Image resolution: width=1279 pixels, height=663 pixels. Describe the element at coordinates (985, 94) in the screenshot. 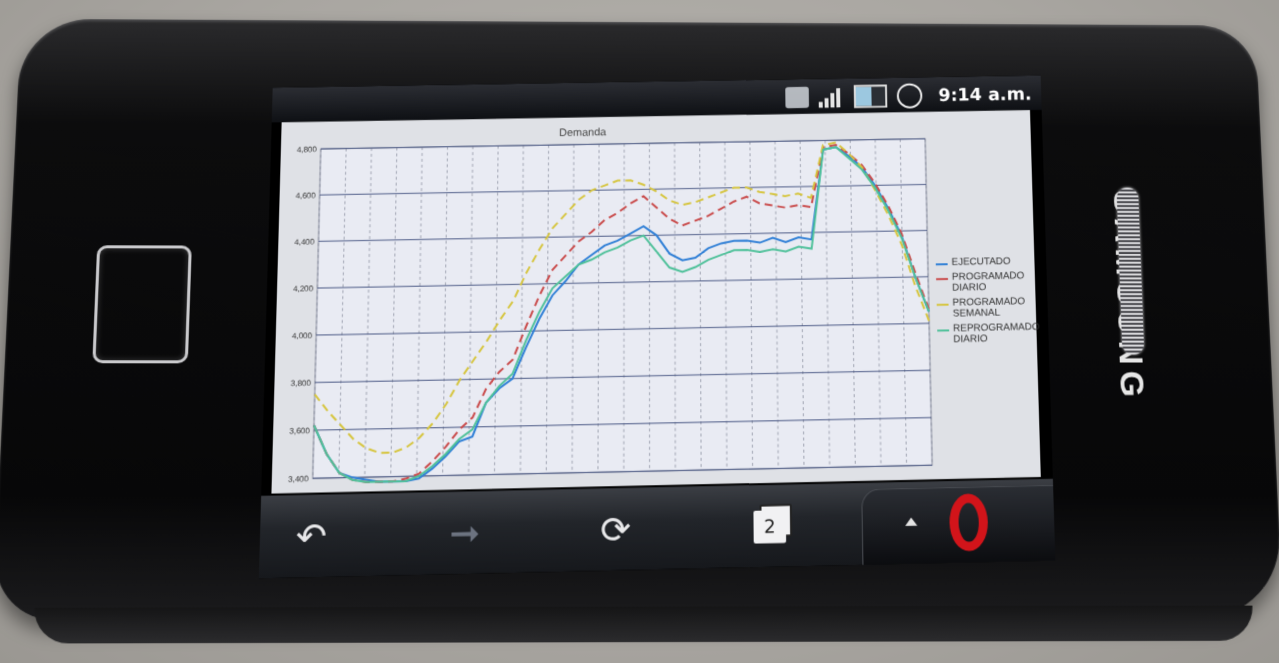

I see `status-time: 9:14 a.m.` at that location.